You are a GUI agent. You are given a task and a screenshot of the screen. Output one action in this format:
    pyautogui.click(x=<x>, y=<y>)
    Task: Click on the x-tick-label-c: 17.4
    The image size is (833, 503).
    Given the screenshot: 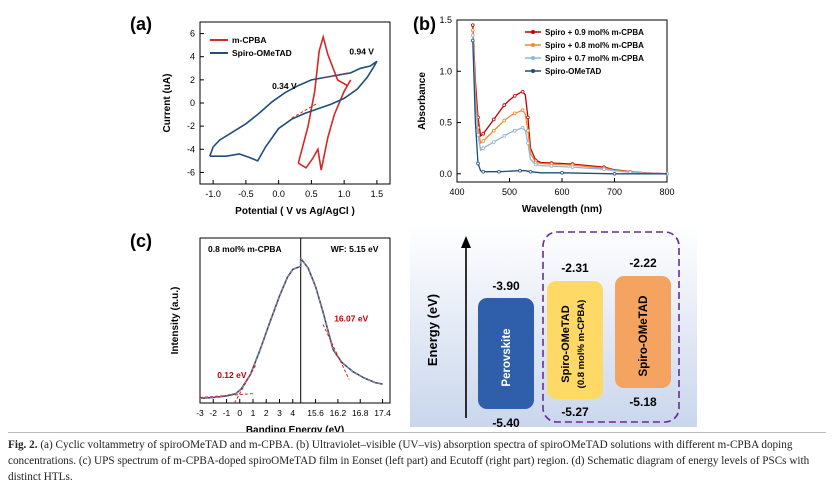 What is the action you would take?
    pyautogui.click(x=382, y=413)
    